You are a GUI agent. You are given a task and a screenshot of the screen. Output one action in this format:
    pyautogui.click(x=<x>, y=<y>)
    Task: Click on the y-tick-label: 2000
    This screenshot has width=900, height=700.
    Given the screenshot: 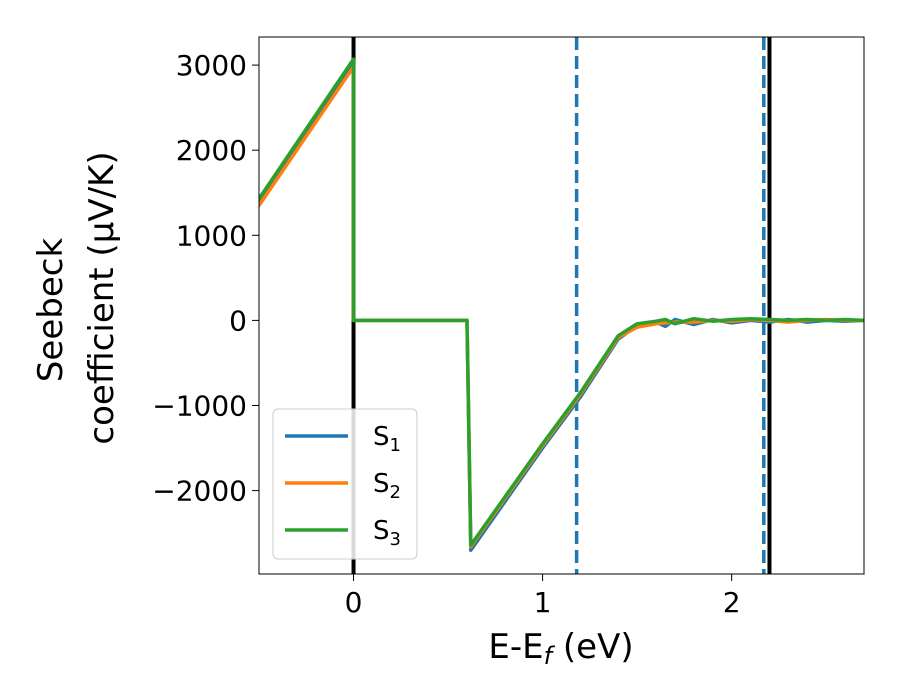 What is the action you would take?
    pyautogui.click(x=211, y=150)
    